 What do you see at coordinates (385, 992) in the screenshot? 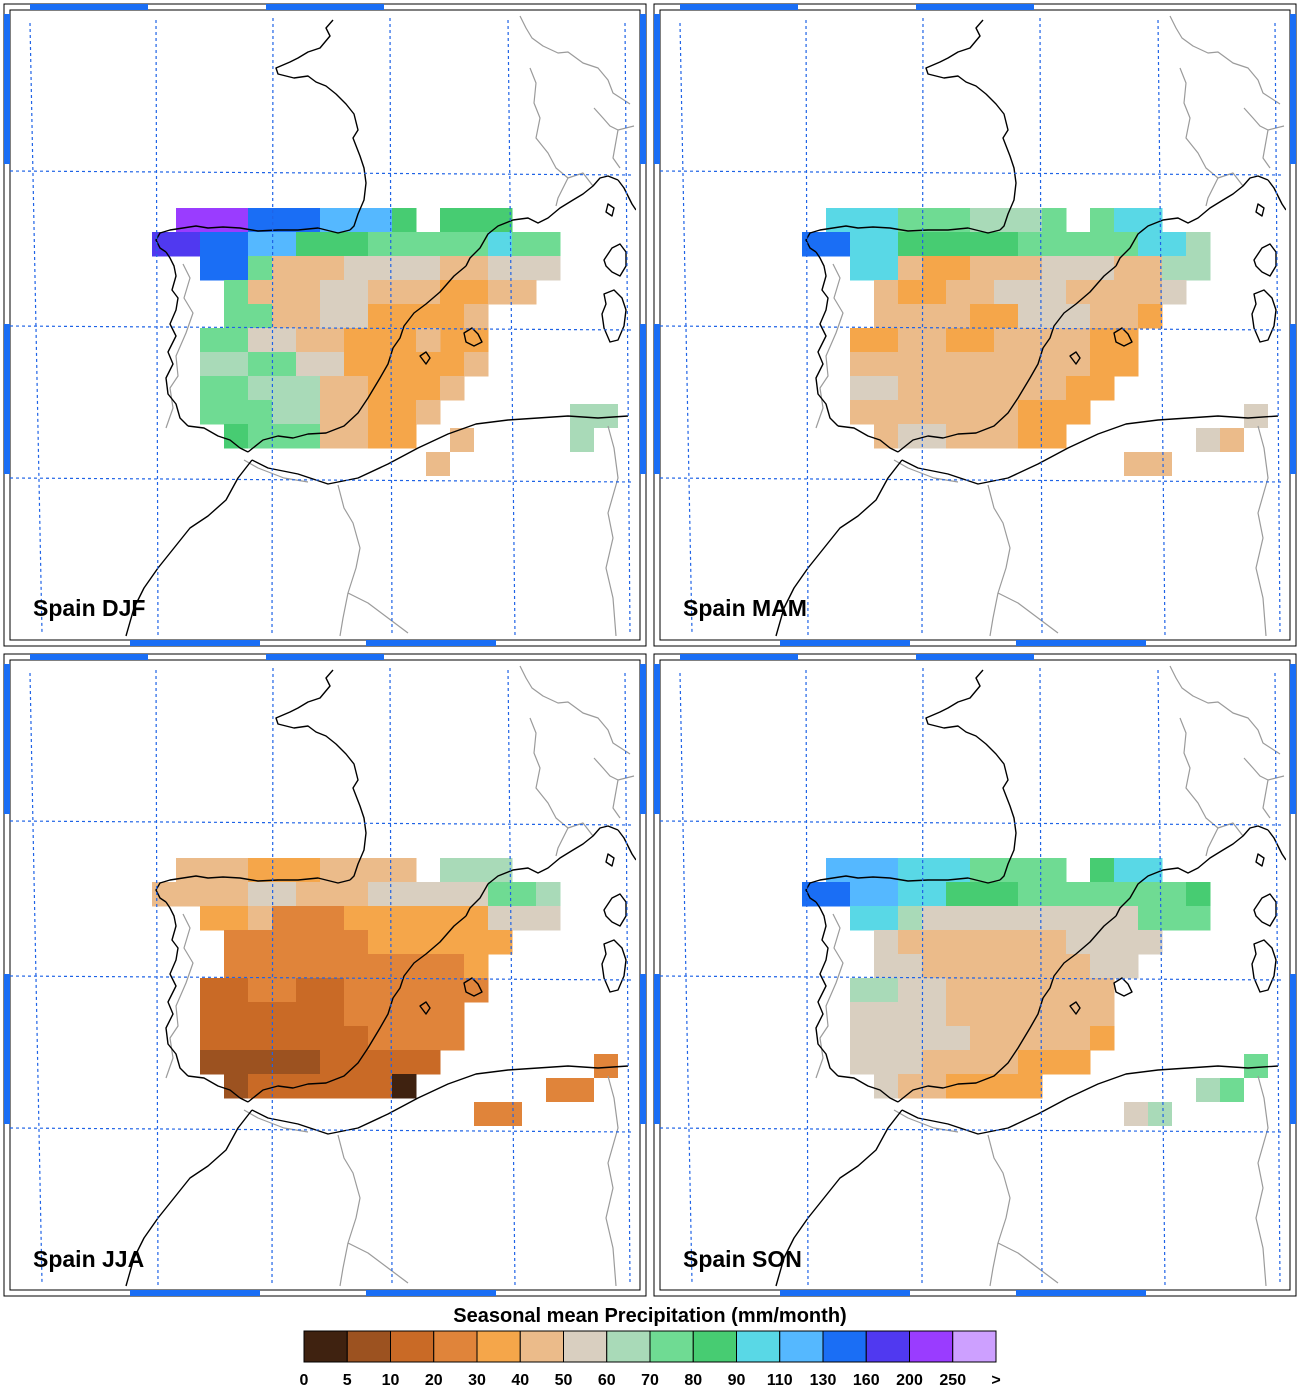
I see `precip-cells-jja` at bounding box center [385, 992].